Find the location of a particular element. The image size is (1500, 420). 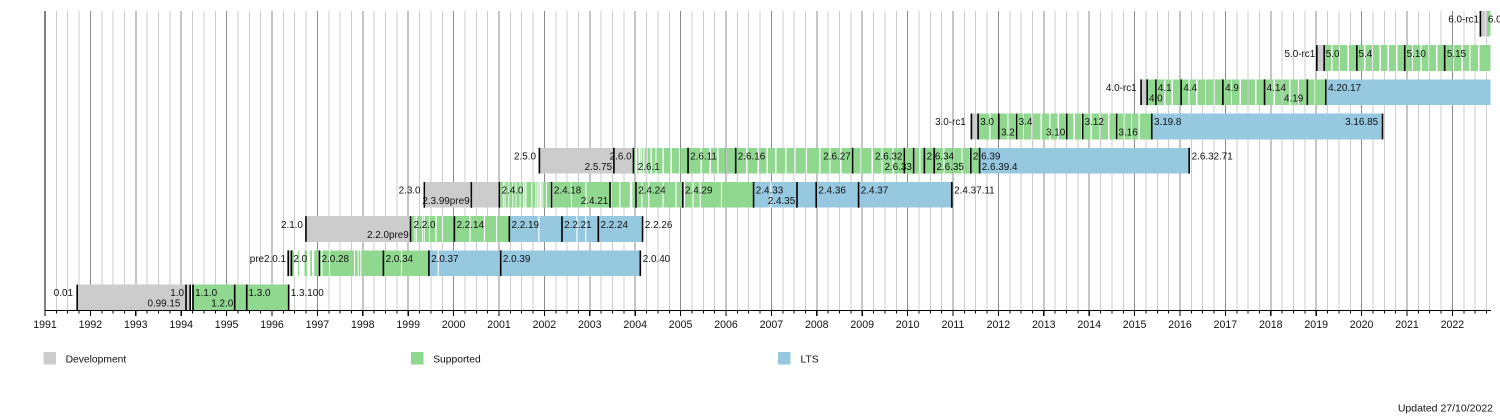

svg-text: 2004 is located at coordinates (635, 325).